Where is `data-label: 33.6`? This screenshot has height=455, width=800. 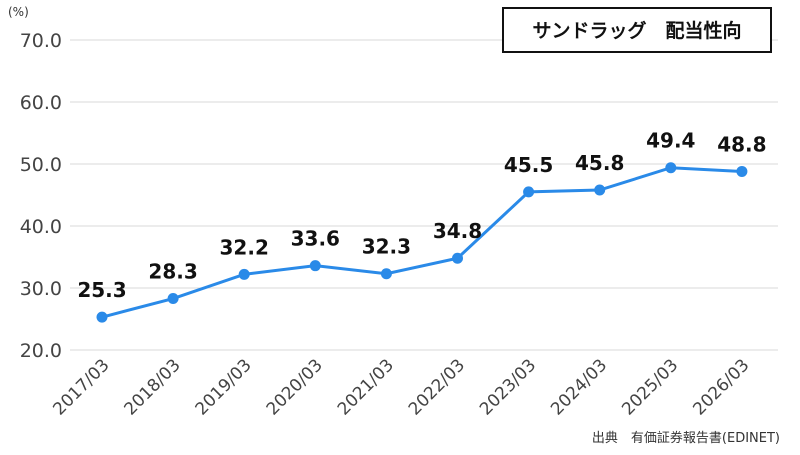 data-label: 33.6 is located at coordinates (315, 239).